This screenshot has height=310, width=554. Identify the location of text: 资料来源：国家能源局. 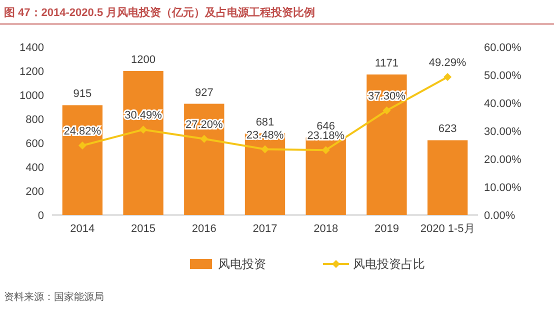
(54, 297).